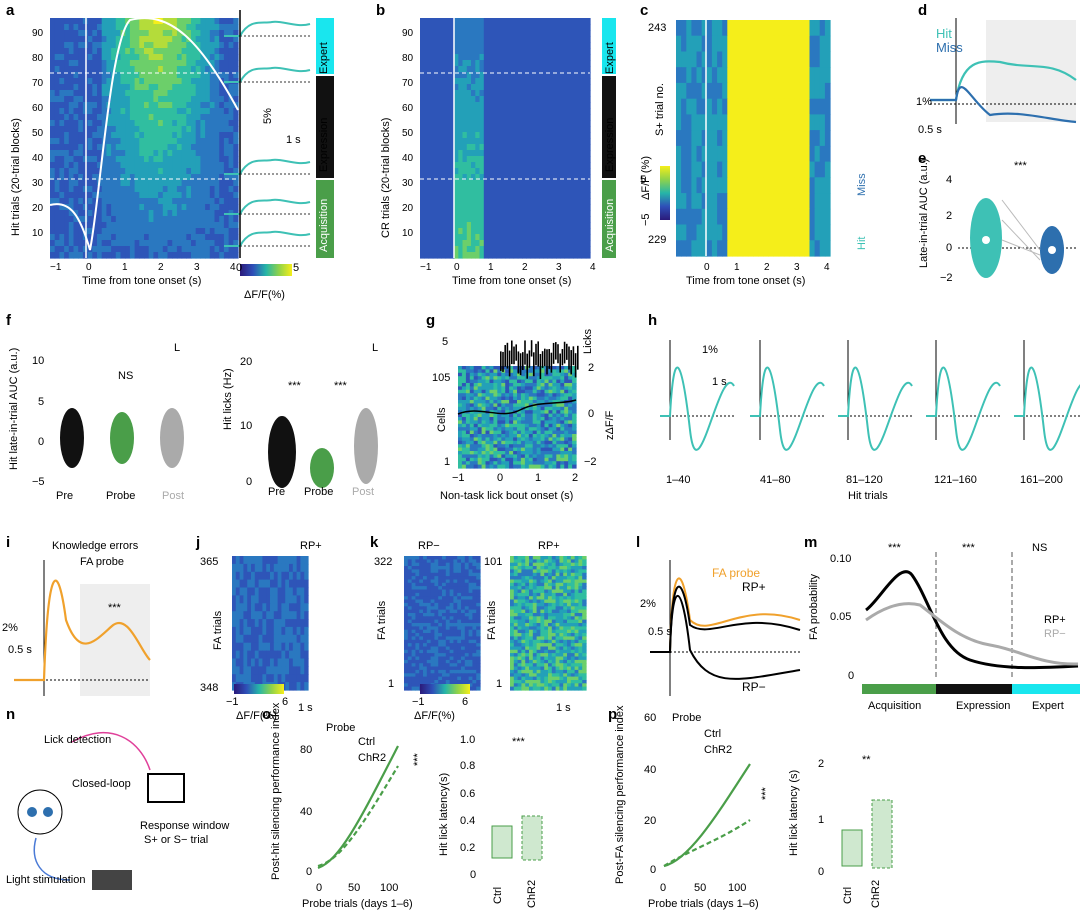 Image resolution: width=1080 pixels, height=917 pixels. Describe the element at coordinates (713, 734) in the screenshot. I see `p-legend-ctrl: Ctrl` at that location.